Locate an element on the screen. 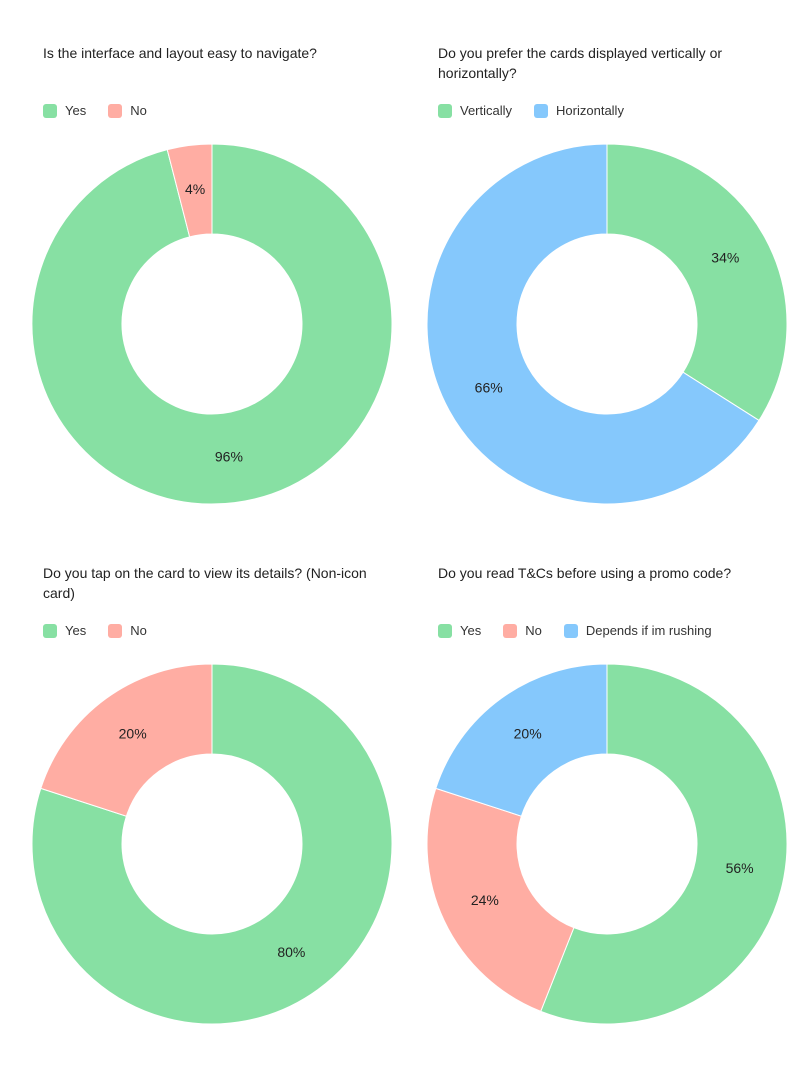  data-label: 80% is located at coordinates (291, 952).